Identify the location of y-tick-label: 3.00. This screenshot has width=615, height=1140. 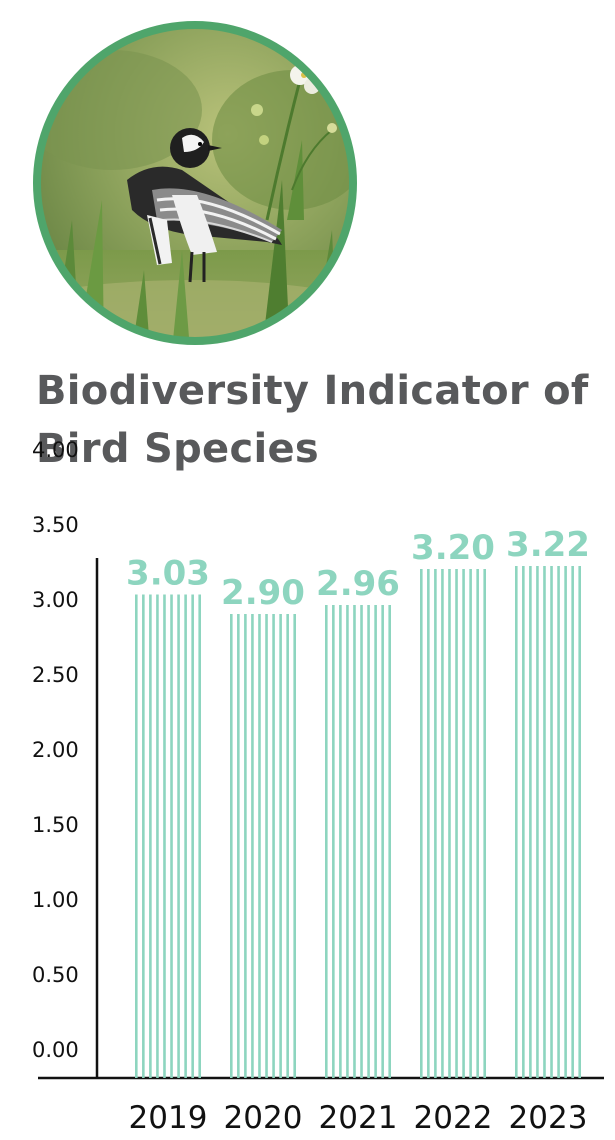
(55, 600).